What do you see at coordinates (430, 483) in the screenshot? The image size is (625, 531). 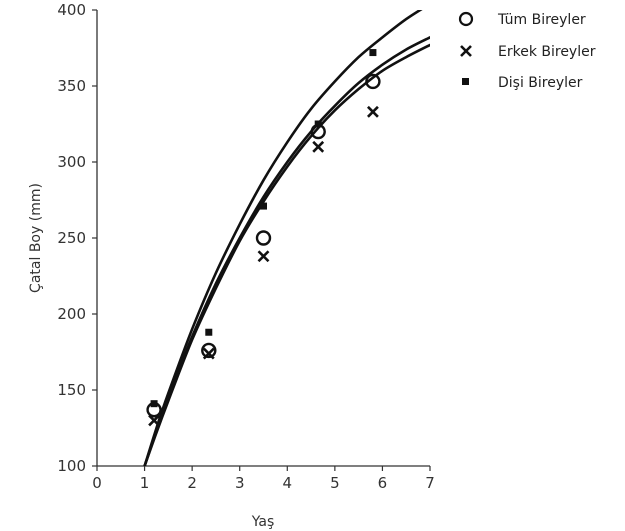 I see `x-tick-label: 7` at bounding box center [430, 483].